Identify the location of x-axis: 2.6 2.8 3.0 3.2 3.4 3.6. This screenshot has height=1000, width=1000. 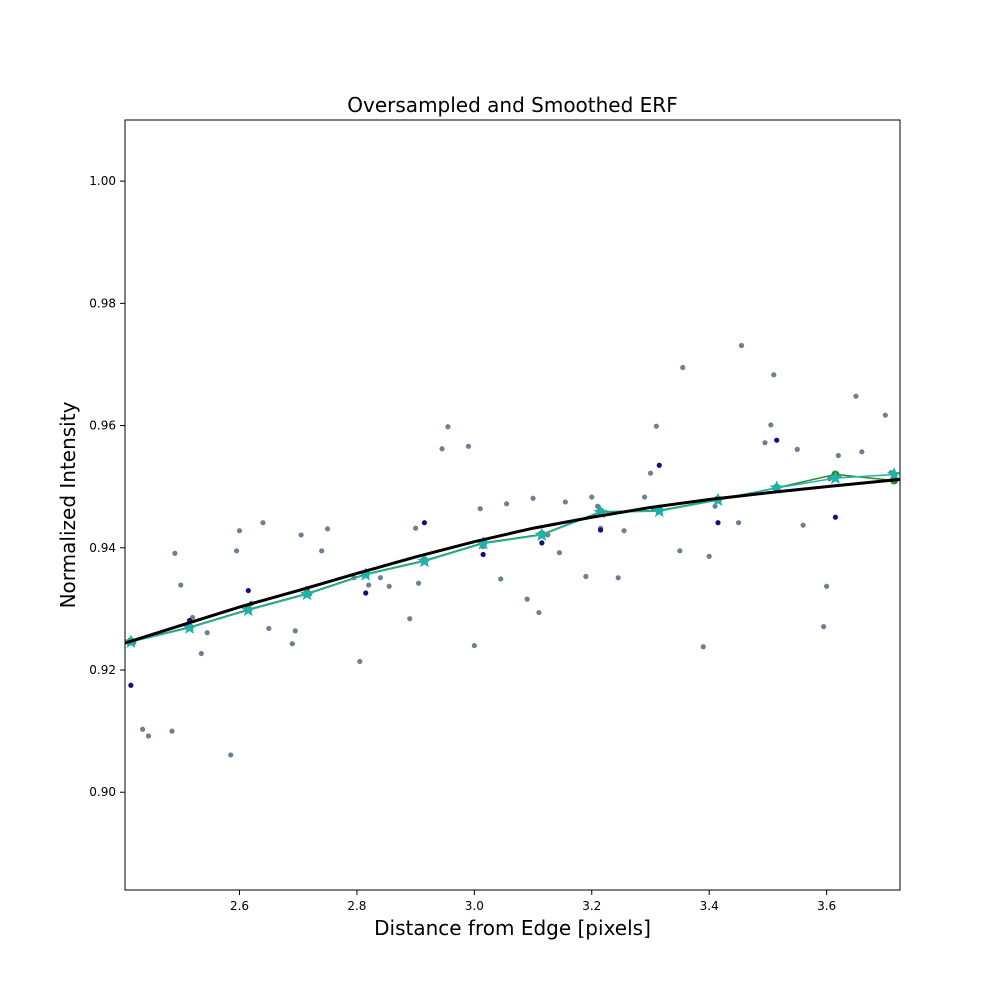
(533, 901).